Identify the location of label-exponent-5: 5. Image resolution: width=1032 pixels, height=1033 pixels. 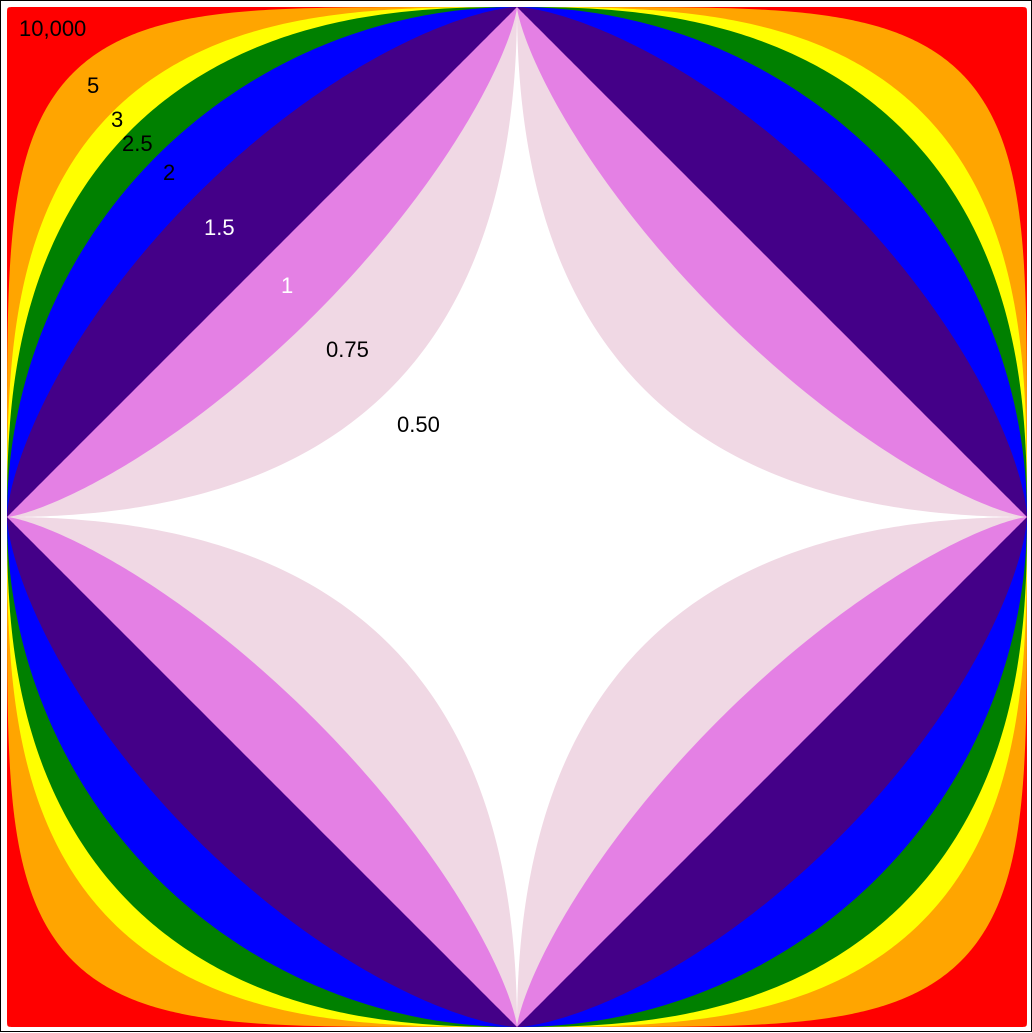
(93, 85).